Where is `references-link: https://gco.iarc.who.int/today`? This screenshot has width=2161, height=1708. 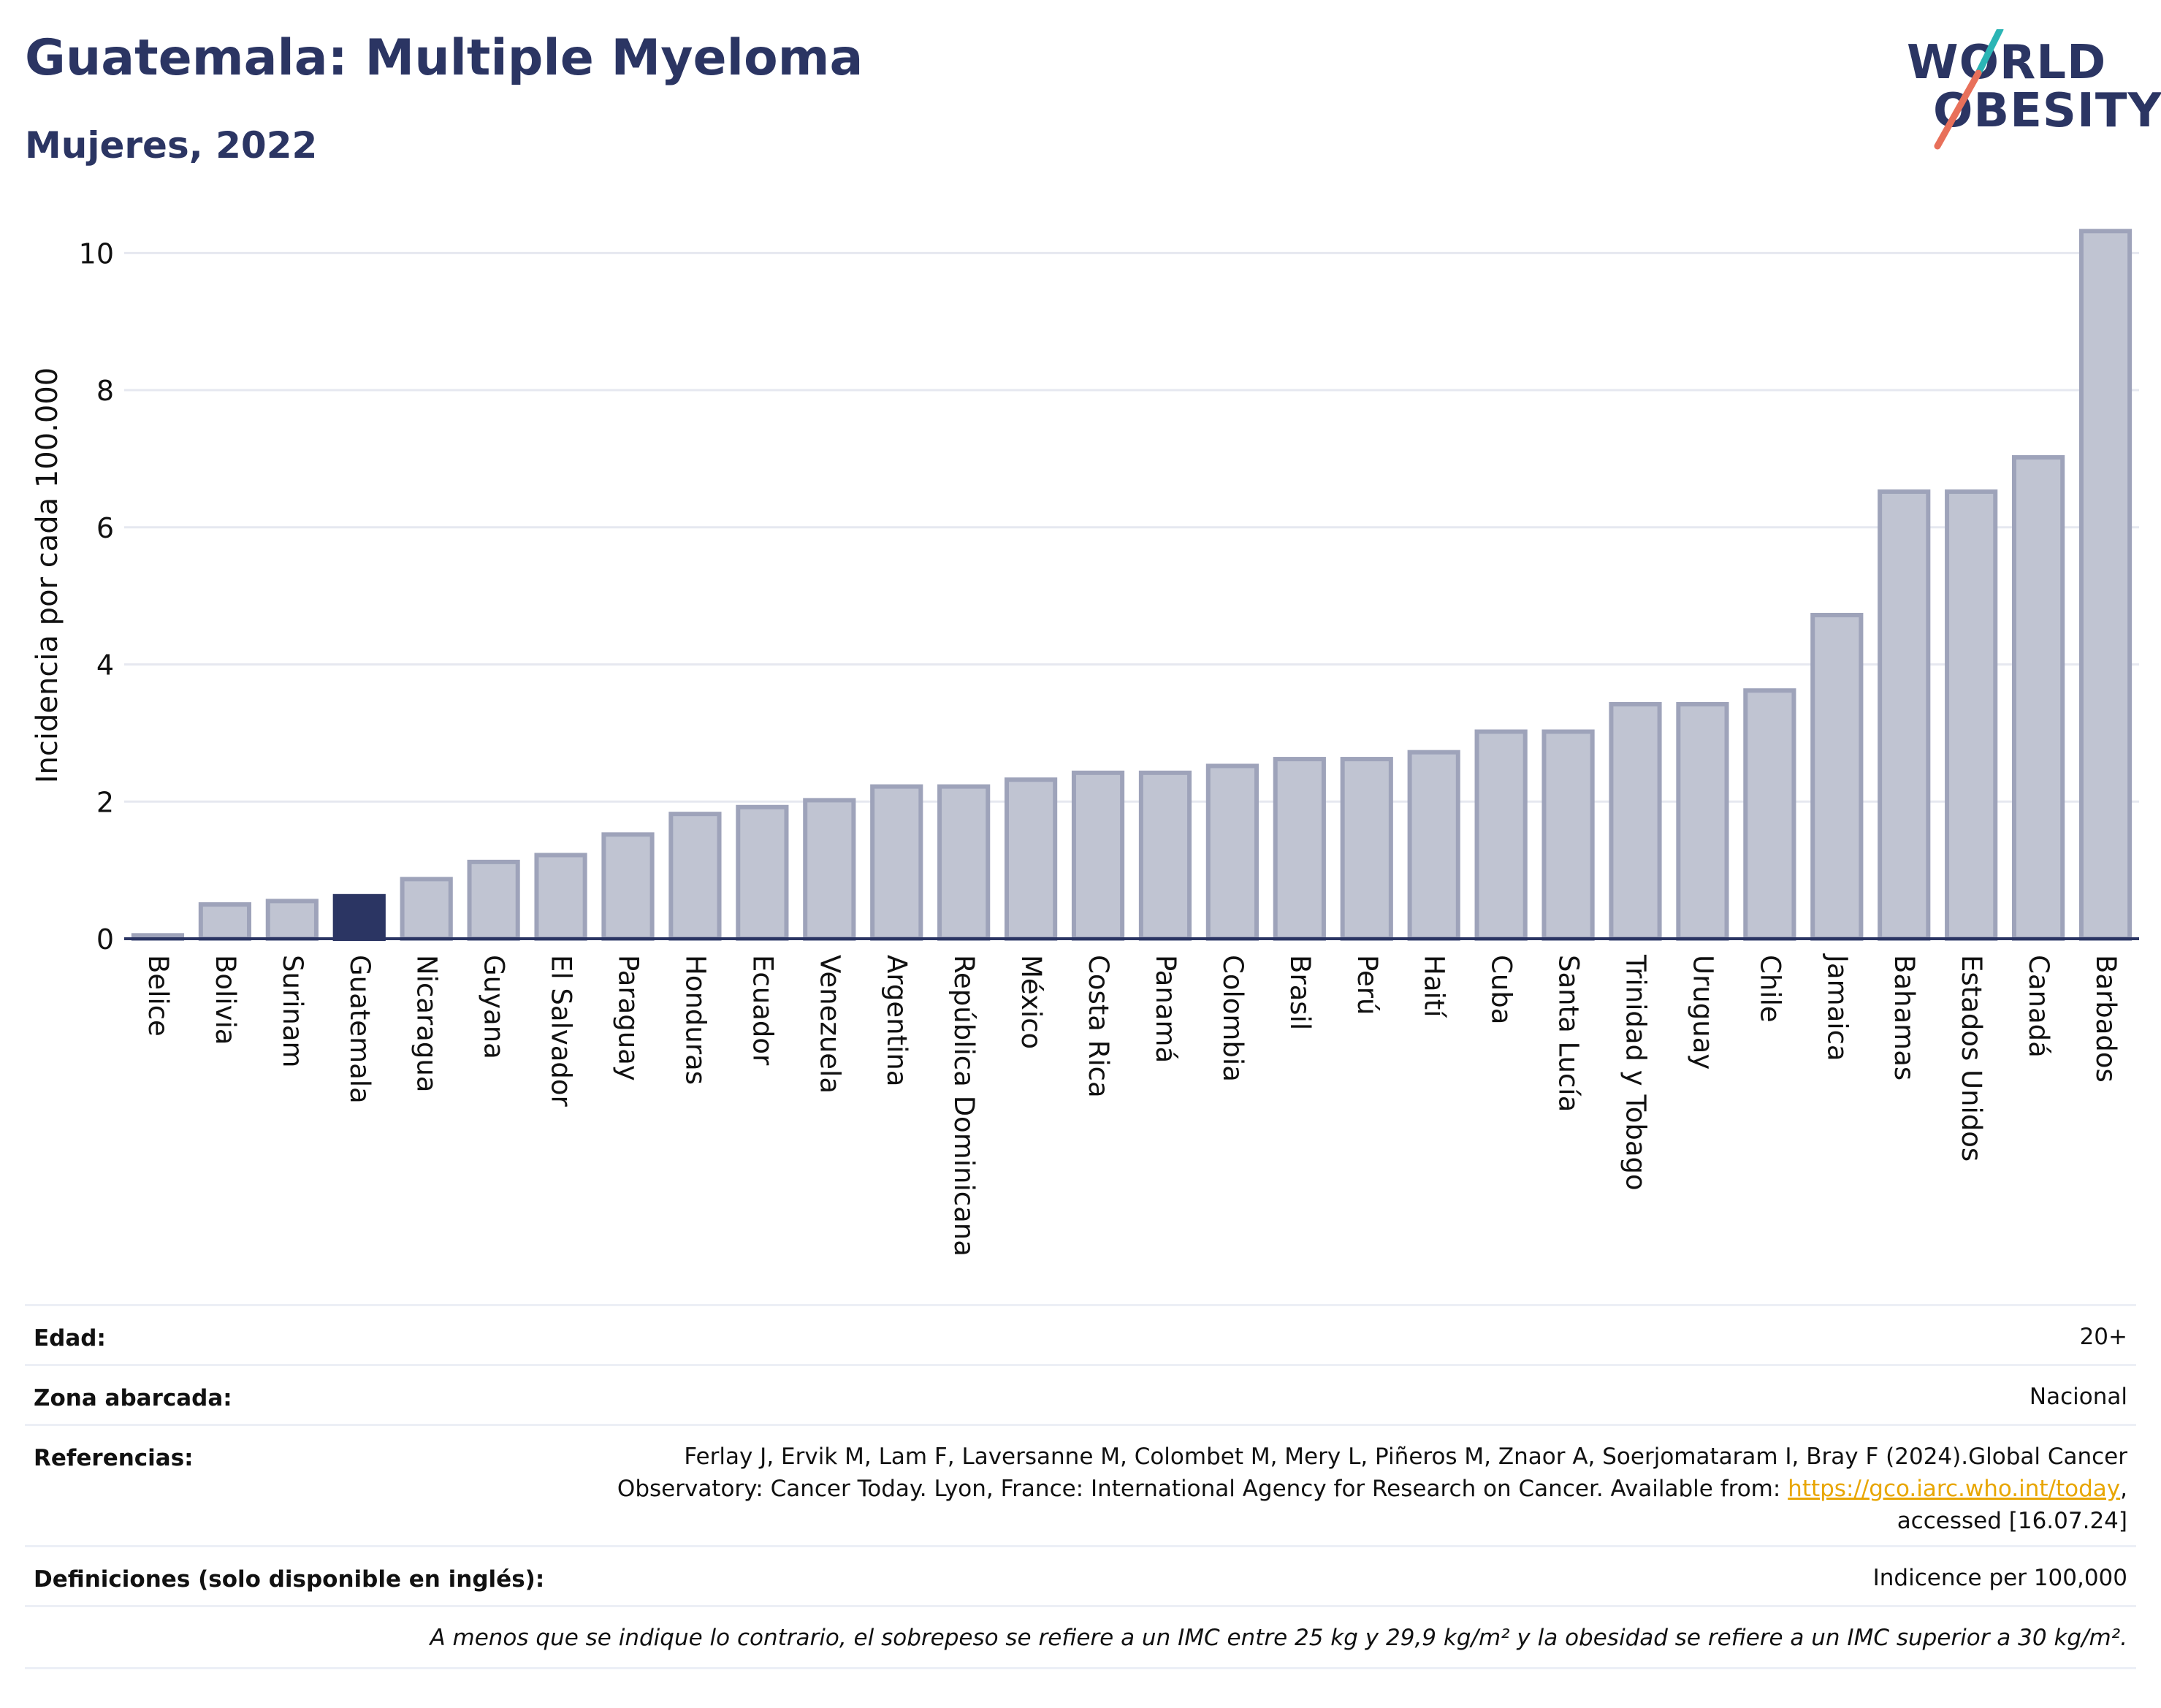 references-link: https://gco.iarc.who.int/today is located at coordinates (1954, 1489).